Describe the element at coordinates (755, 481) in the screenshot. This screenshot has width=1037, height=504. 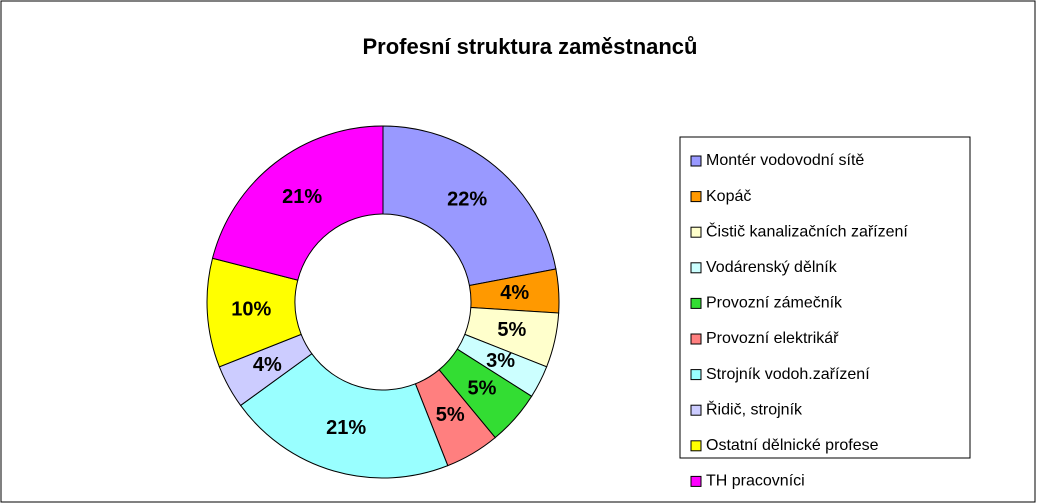
I see `legend-label: TH pracovníci` at that location.